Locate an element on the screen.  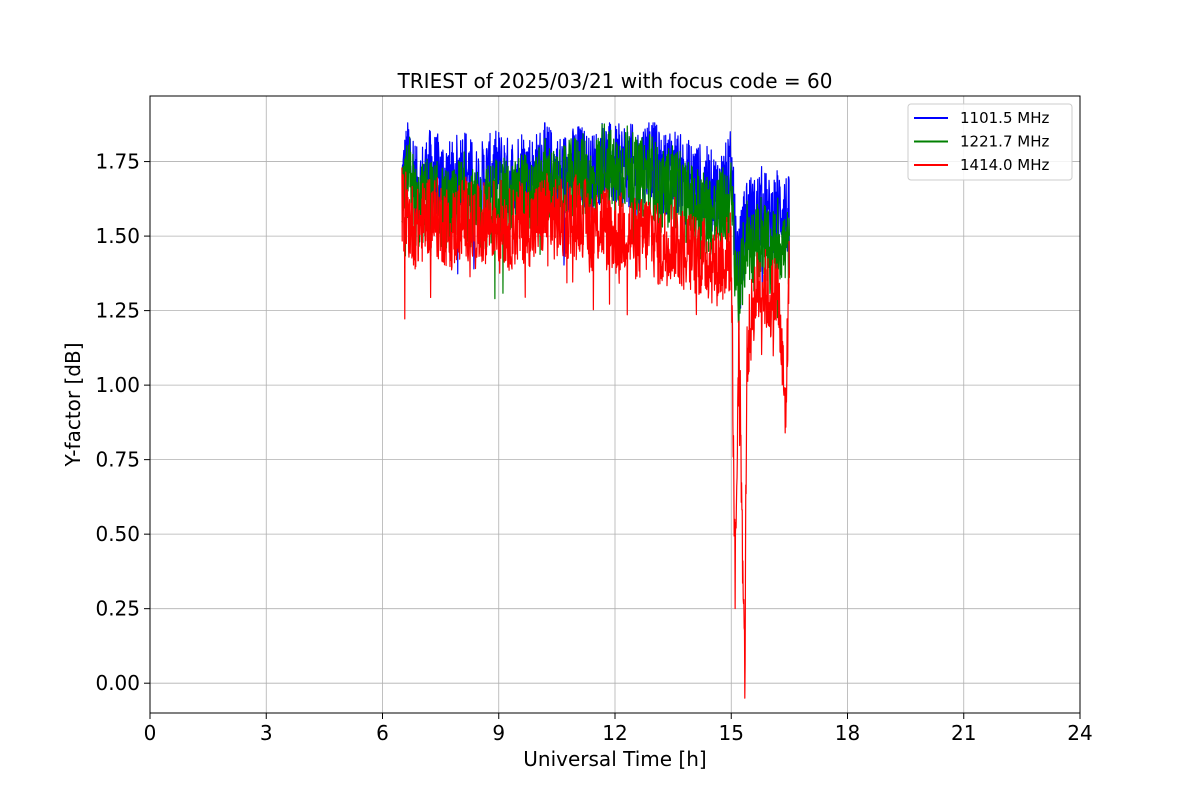
y-tick-label: 1.50 is located at coordinates (117, 236).